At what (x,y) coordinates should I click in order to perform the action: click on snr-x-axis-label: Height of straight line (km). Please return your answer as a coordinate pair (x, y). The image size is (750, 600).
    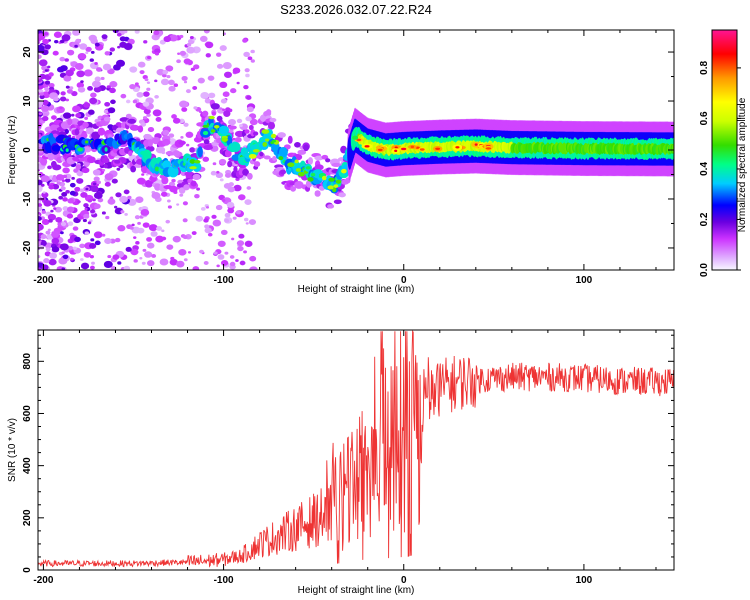
    Looking at the image, I should click on (356, 590).